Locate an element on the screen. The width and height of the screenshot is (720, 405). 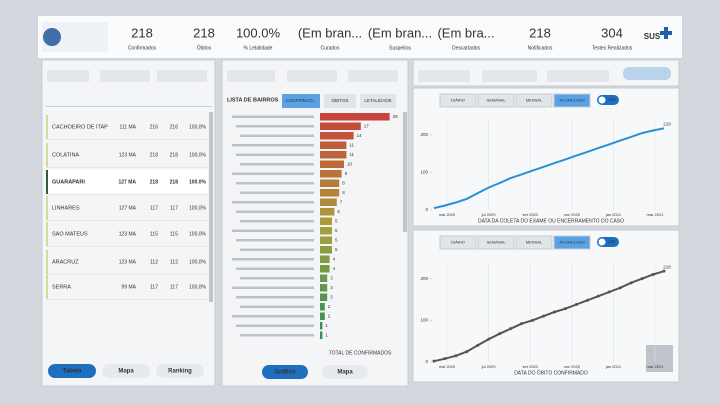
add-button is located at coordinates (647, 73).